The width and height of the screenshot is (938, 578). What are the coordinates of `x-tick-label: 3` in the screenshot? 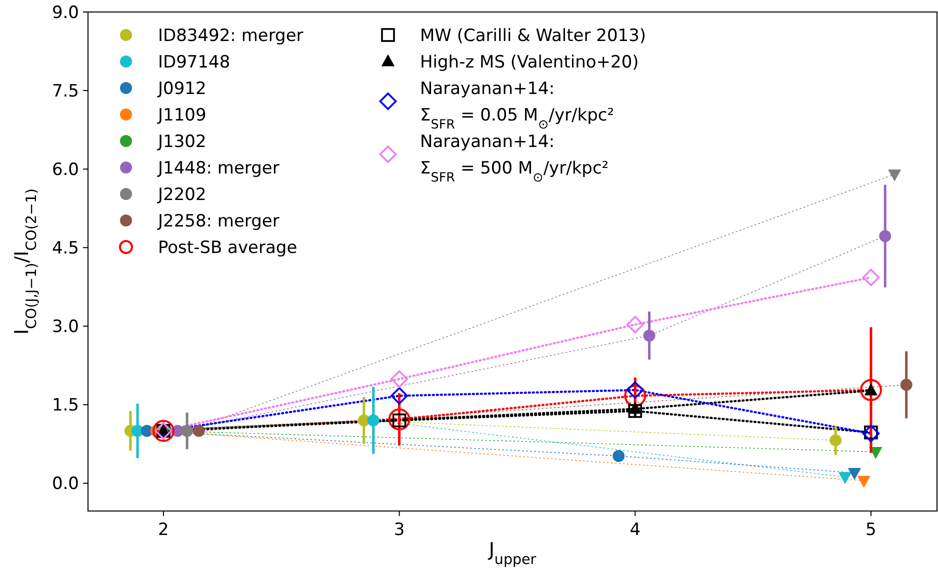 It's located at (399, 530).